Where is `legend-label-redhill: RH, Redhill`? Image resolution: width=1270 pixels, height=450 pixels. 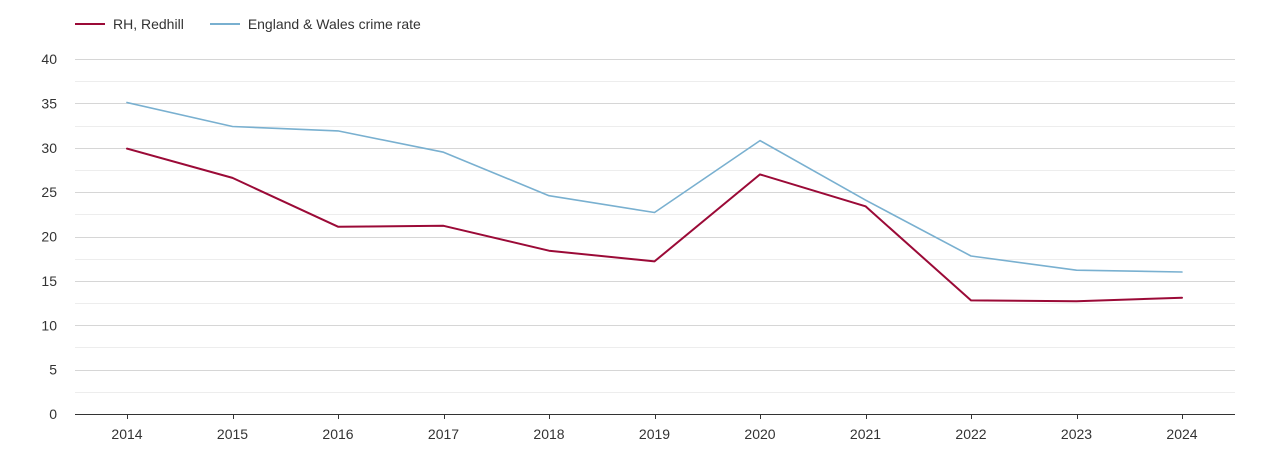
legend-label-redhill: RH, Redhill is located at coordinates (148, 24).